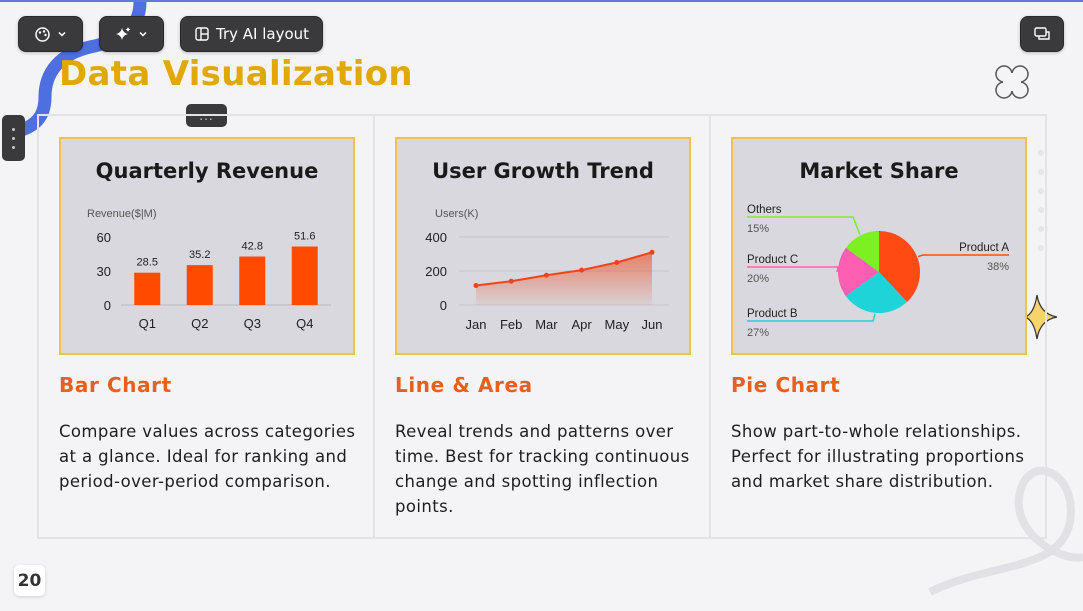  Describe the element at coordinates (652, 324) in the screenshot. I see `x-tick-label: Jun` at that location.